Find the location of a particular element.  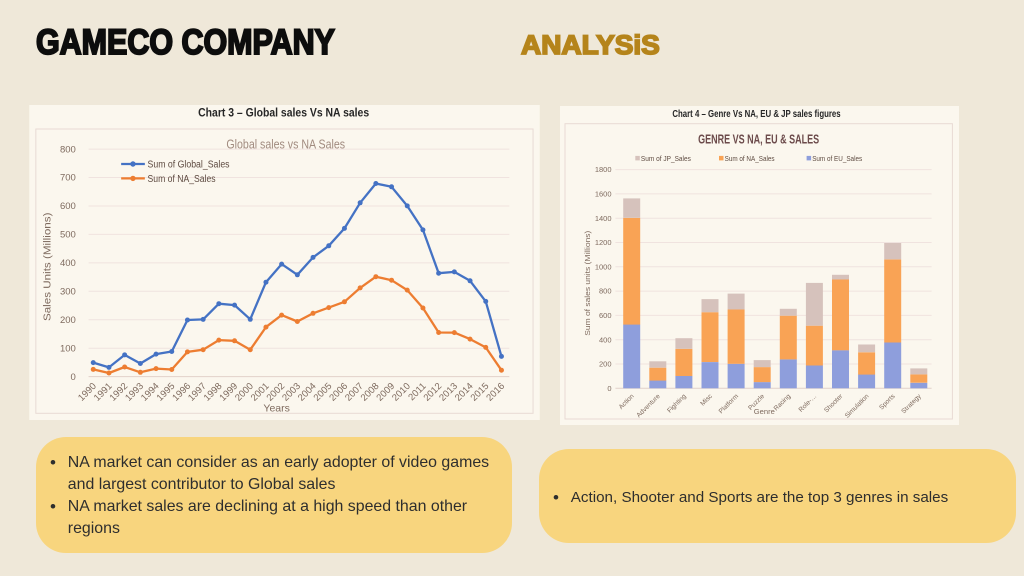

svg-text: Sum of JP_Sales is located at coordinates (666, 157).